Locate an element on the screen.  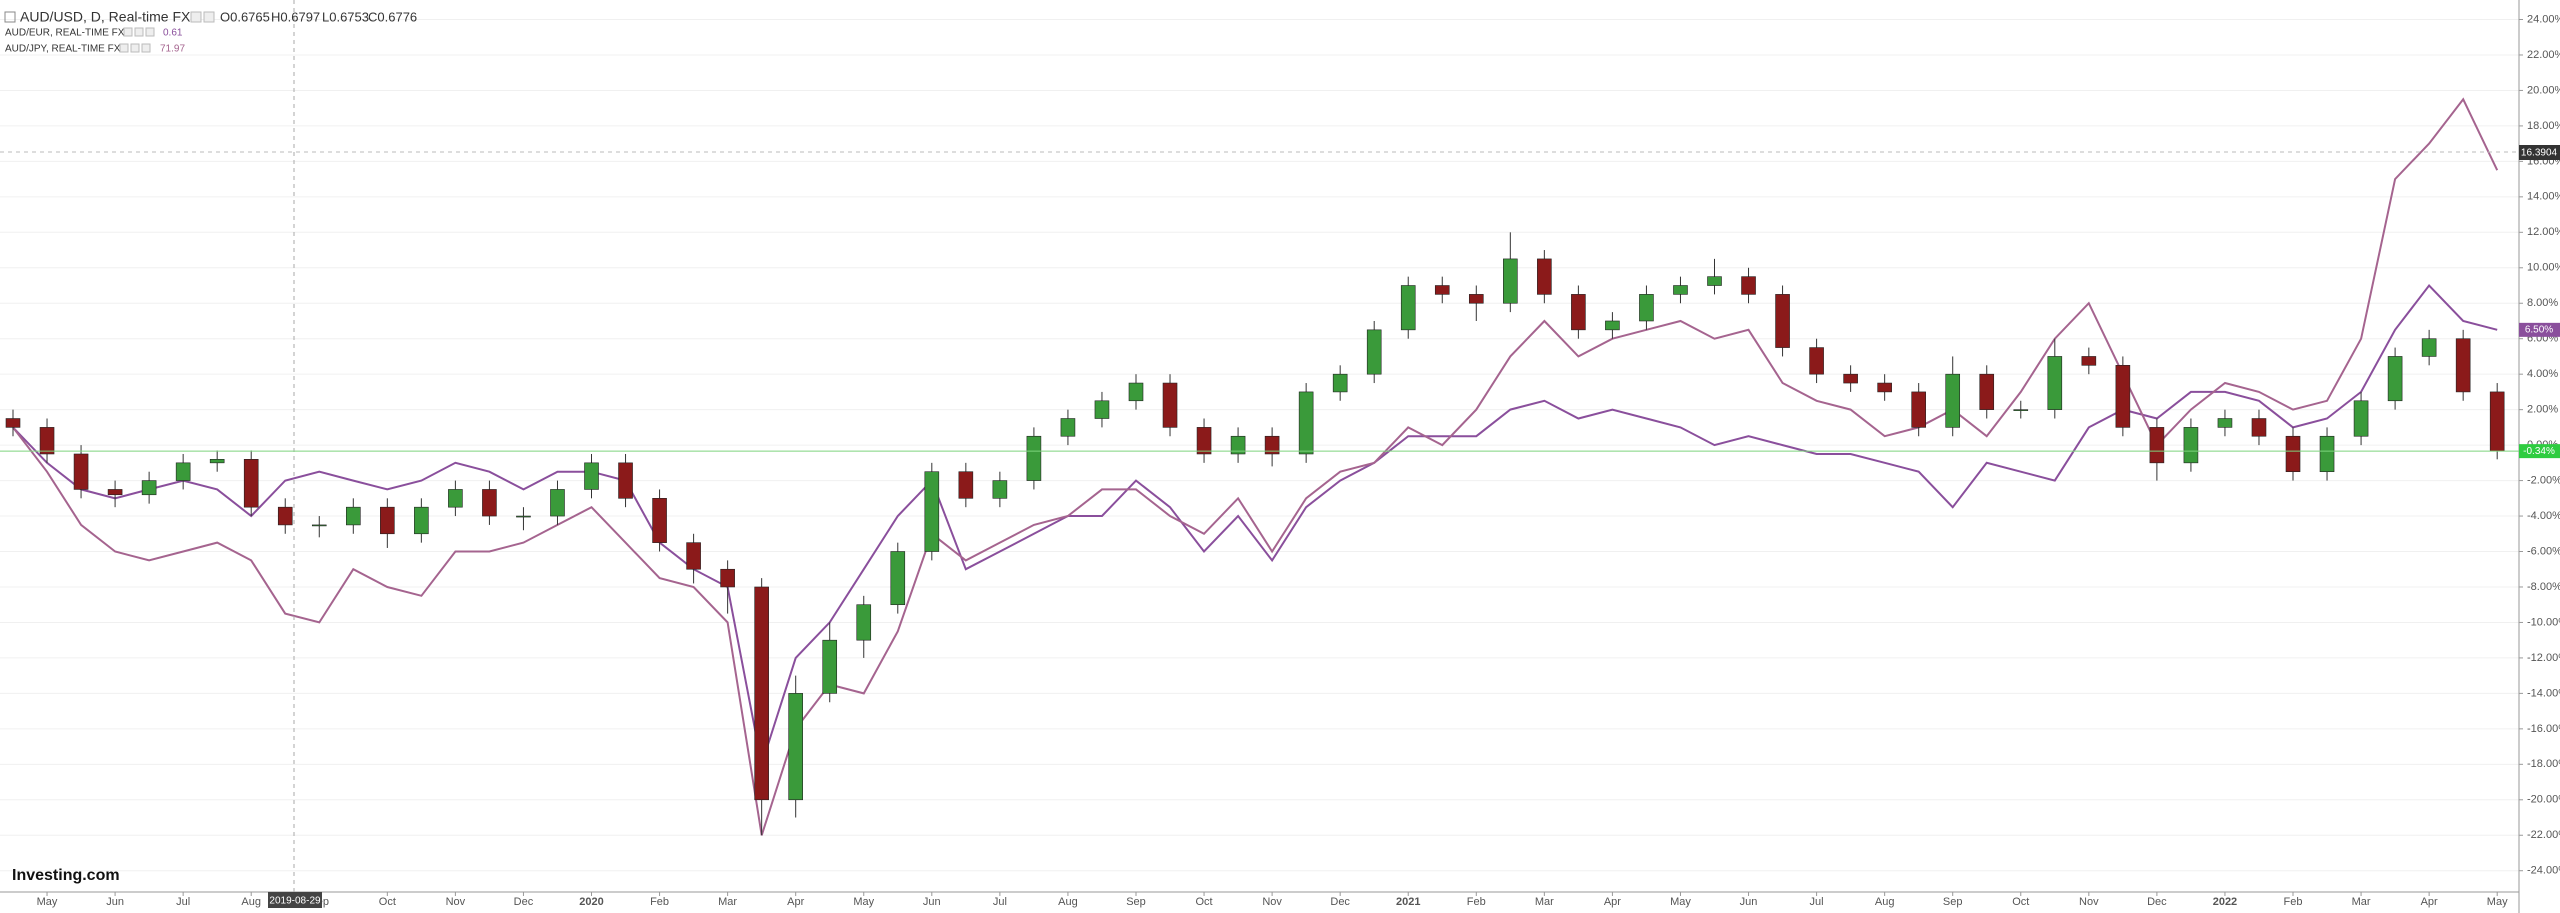
collapse-icon is located at coordinates (10, 17).